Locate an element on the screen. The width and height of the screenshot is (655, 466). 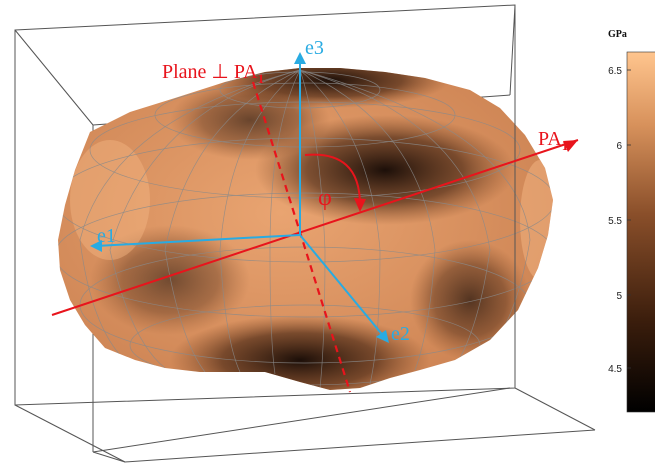
colorbar-gradient is located at coordinates (640, 232).